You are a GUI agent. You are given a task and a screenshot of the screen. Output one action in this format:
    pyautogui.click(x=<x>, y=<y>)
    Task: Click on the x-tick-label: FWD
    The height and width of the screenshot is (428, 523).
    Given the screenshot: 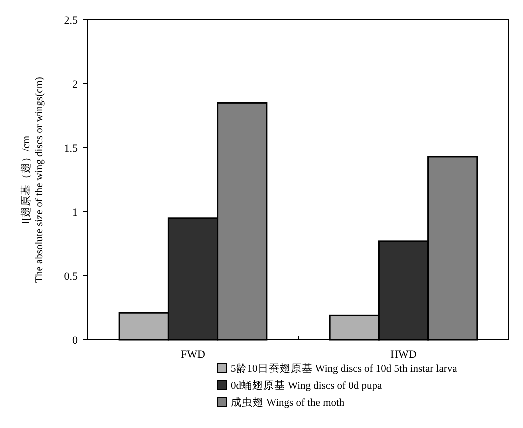 What is the action you would take?
    pyautogui.click(x=193, y=355)
    